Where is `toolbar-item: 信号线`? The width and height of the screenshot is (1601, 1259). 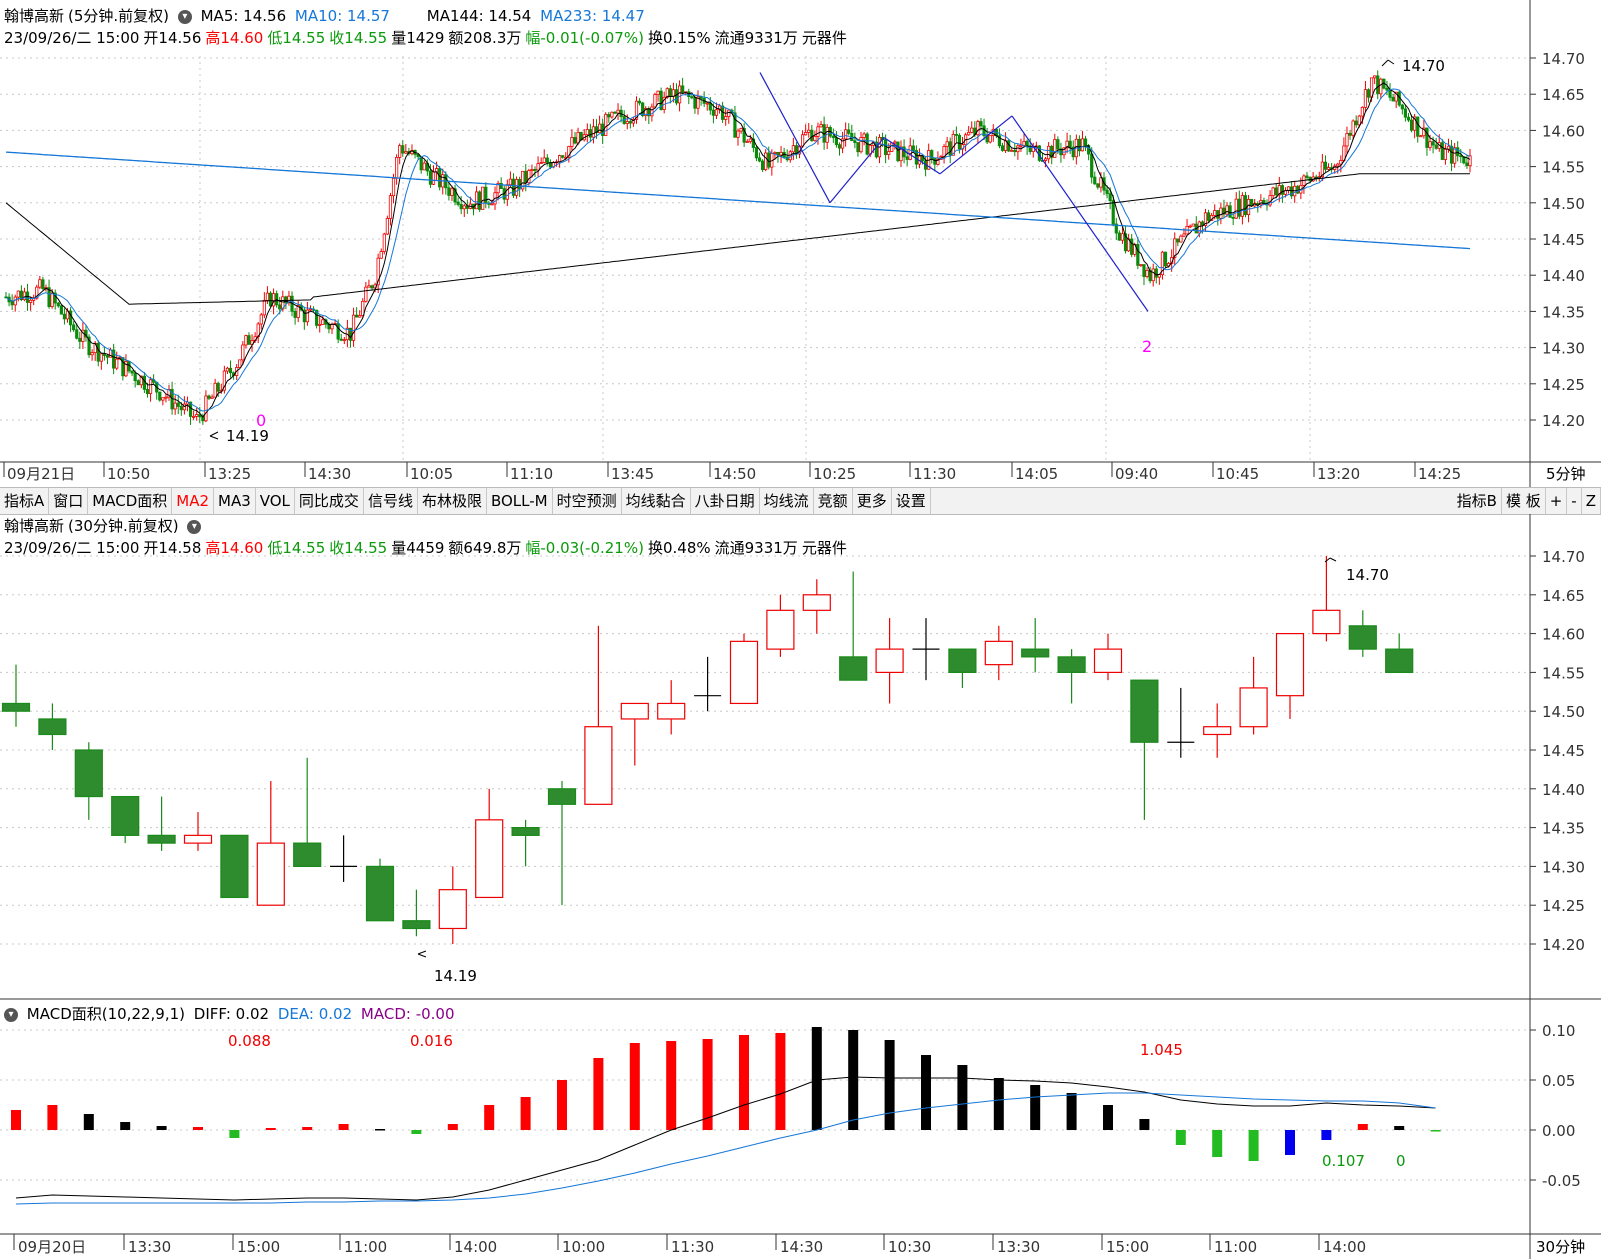
toolbar-item: 信号线 is located at coordinates (391, 501).